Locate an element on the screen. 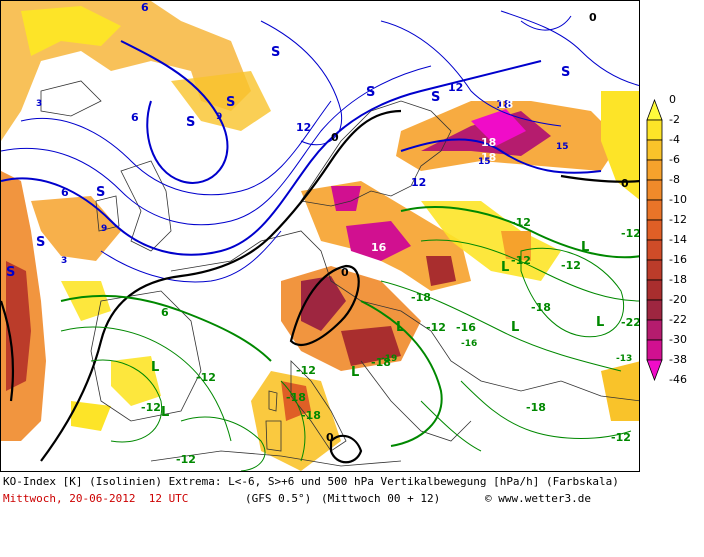 Image resolution: width=704 pixels, height=557 pixels. shading-central-core is located at coordinates (378, 241).